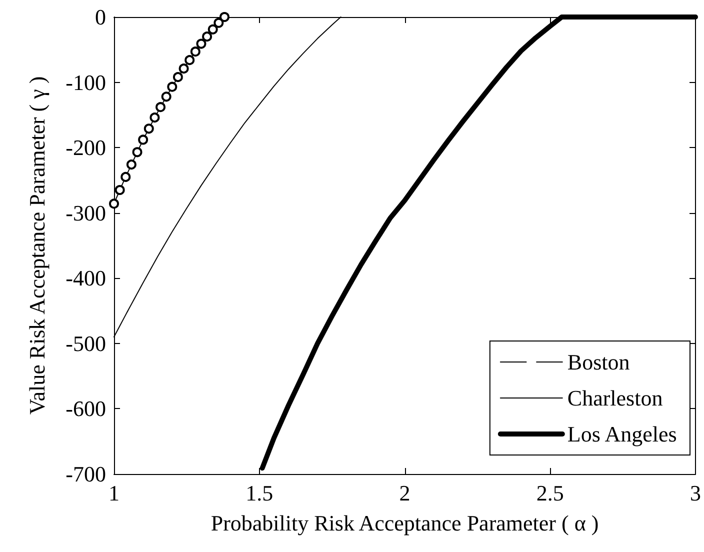 This screenshot has height=552, width=704. What do you see at coordinates (550, 493) in the screenshot?
I see `x-tick-label: 2.5` at bounding box center [550, 493].